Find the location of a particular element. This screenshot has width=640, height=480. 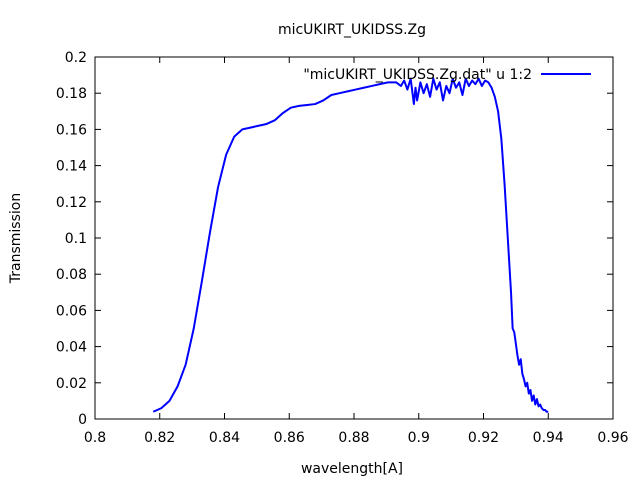

y-tick-label-7: 0.14 is located at coordinates (71, 167).